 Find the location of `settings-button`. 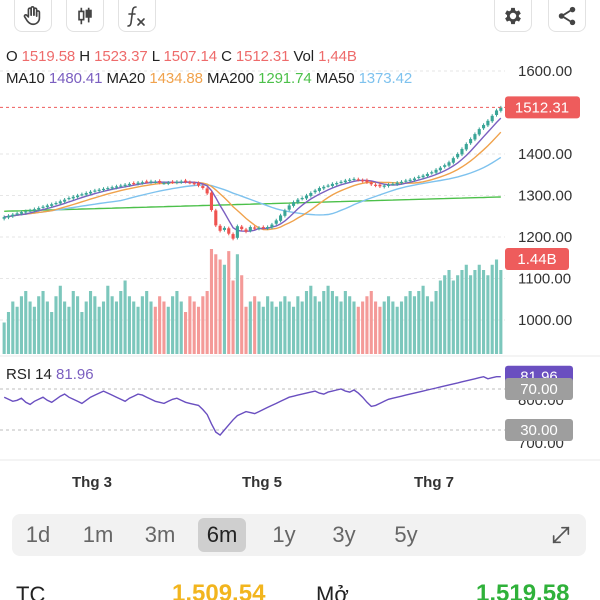

settings-button is located at coordinates (513, 16).